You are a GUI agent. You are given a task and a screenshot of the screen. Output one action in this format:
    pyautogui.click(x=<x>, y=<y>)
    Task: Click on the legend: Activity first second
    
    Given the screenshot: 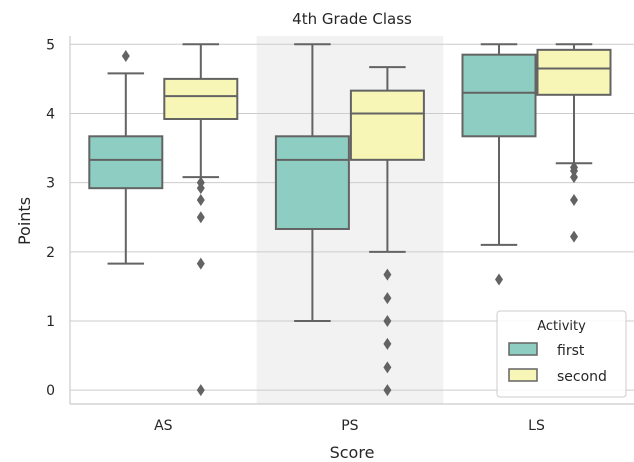 What is the action you would take?
    pyautogui.click(x=561, y=354)
    